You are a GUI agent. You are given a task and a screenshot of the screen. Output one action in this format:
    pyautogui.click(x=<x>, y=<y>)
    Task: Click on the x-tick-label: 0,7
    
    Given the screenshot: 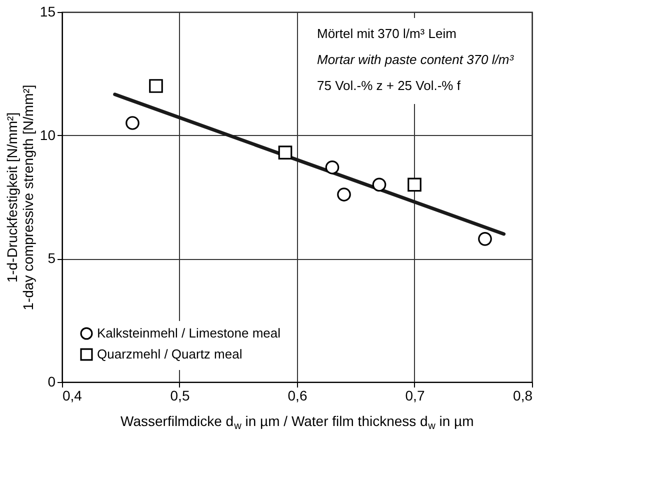 What is the action you would take?
    pyautogui.click(x=415, y=396)
    